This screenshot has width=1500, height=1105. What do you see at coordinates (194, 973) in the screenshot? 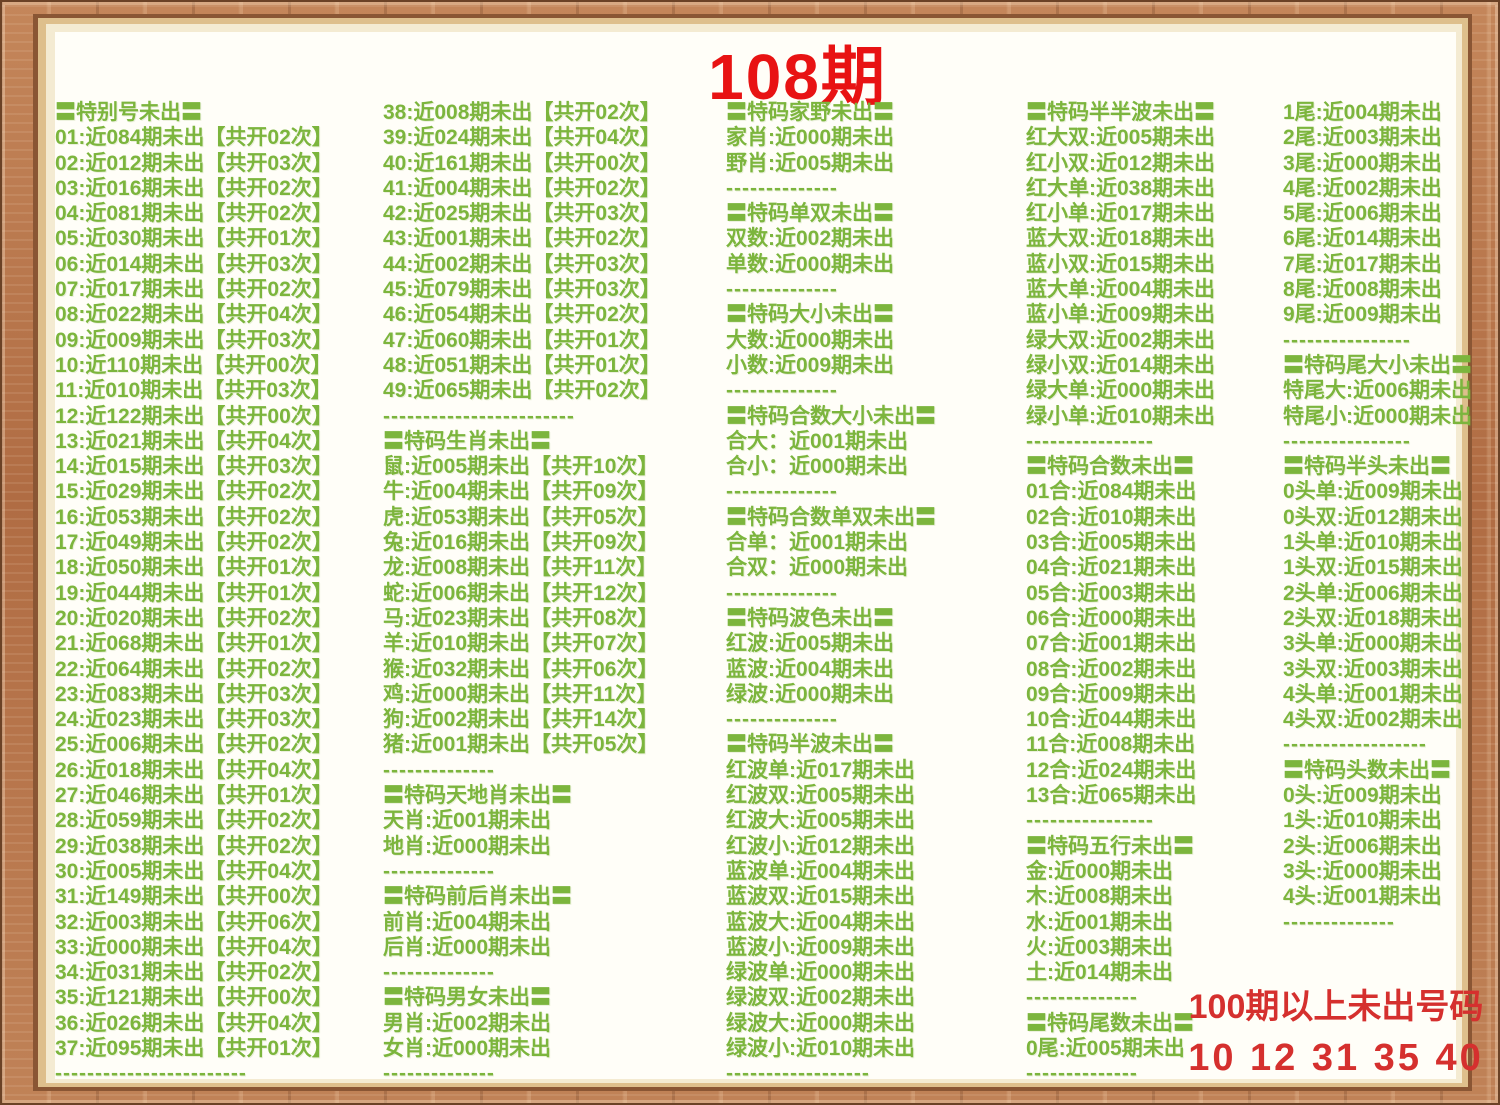
I see `stat-line: 34:近031期未出【共开02次】` at bounding box center [194, 973].